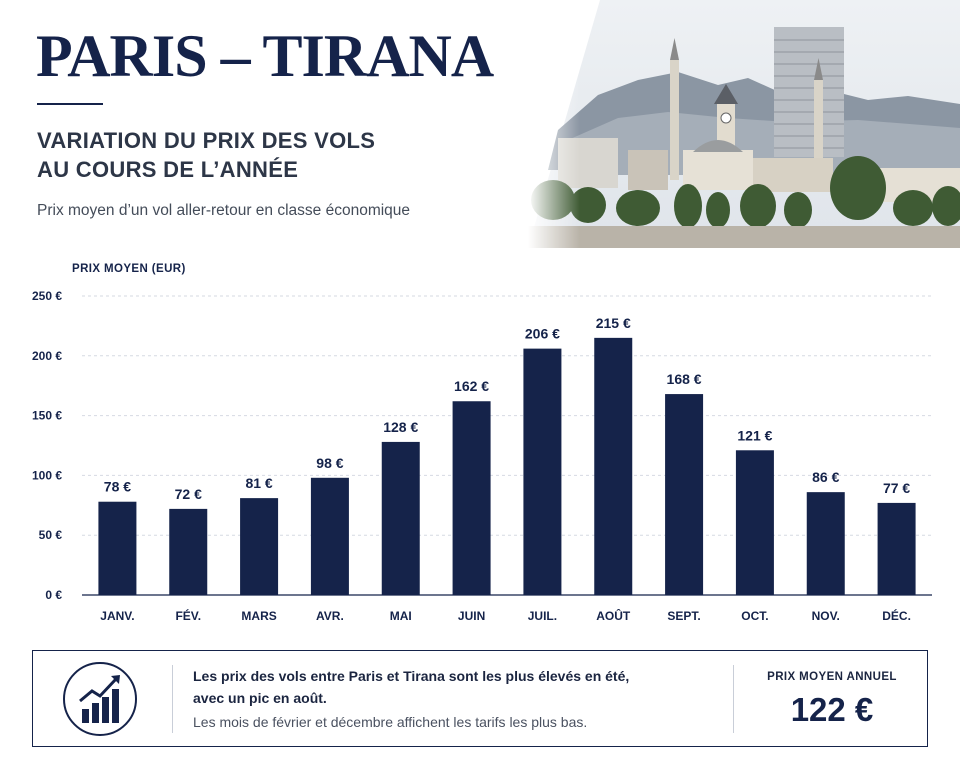 This screenshot has width=960, height=768. What do you see at coordinates (825, 477) in the screenshot?
I see `data-label: 86 €` at bounding box center [825, 477].